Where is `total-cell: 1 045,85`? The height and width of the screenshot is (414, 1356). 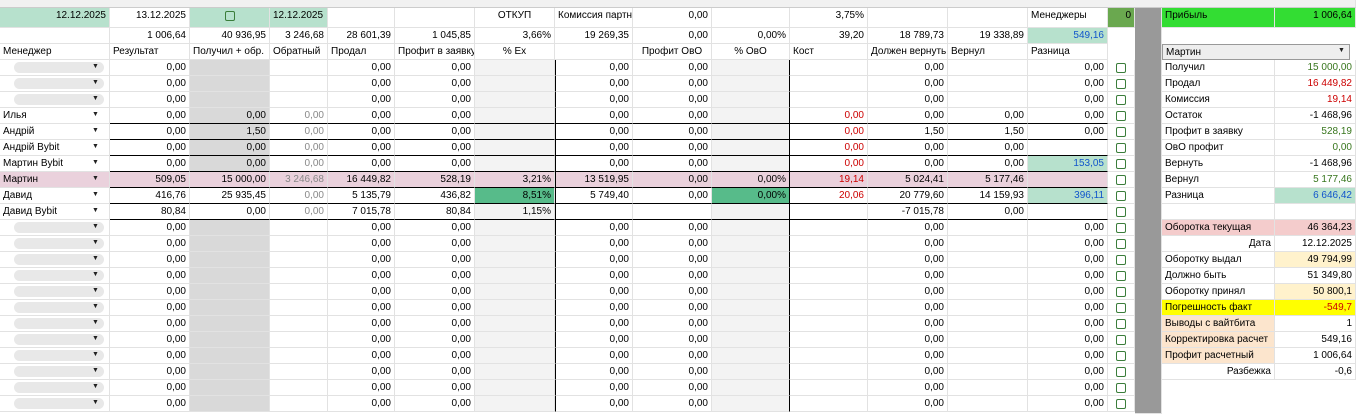 total-cell: 1 045,85 is located at coordinates (435, 36).